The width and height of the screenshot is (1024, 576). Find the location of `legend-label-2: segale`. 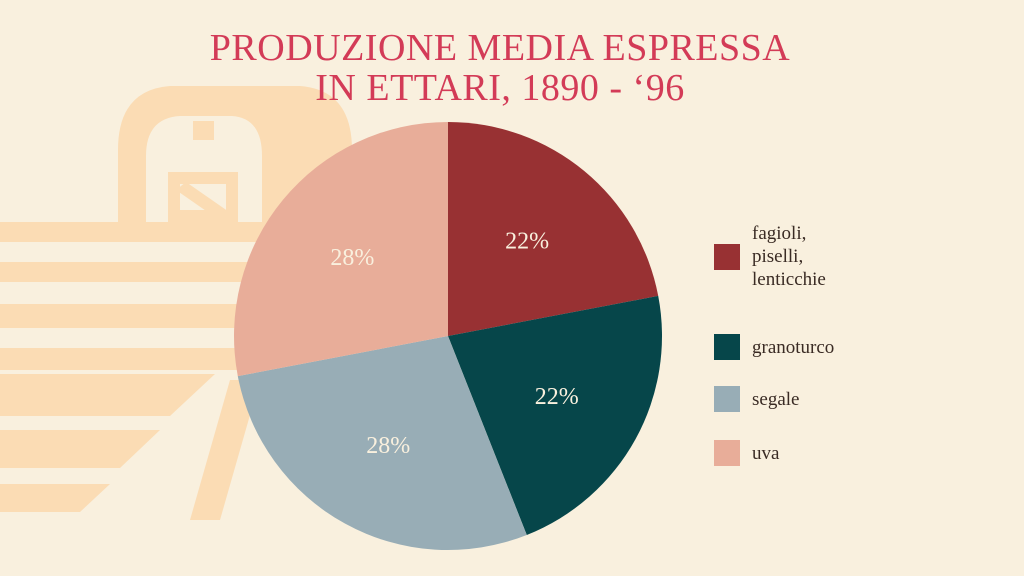

legend-label-2: segale is located at coordinates (775, 399).